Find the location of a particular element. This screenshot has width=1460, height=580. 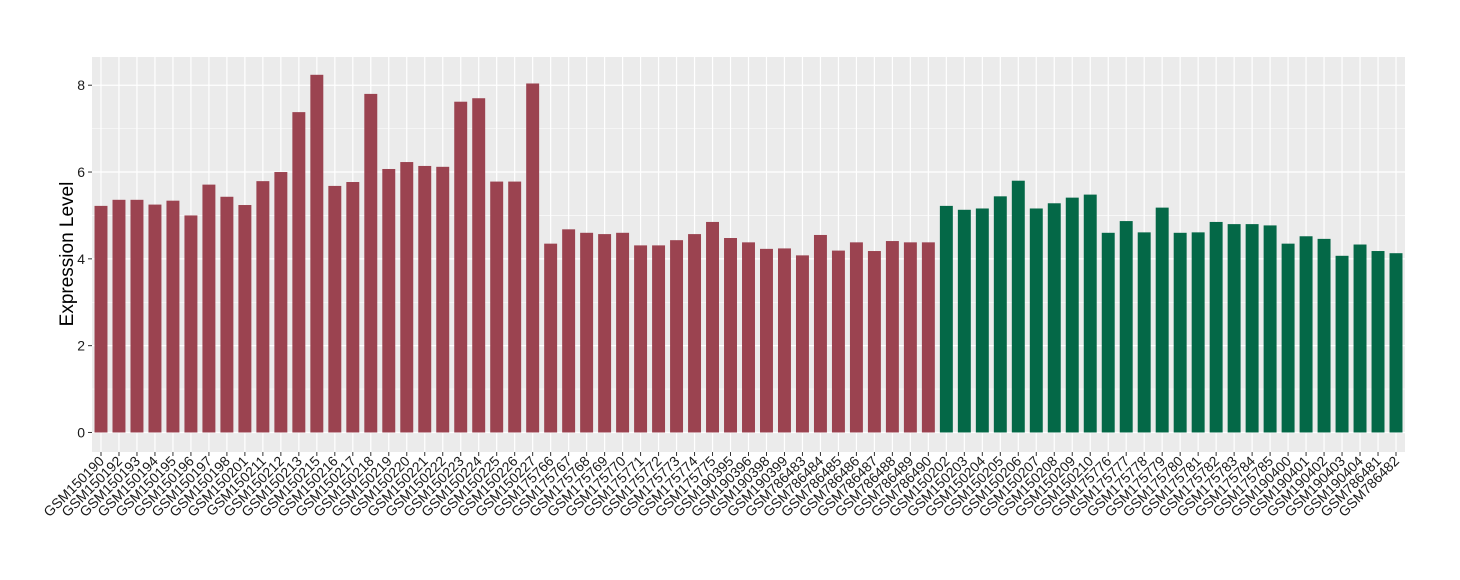

bar-GSM175767 is located at coordinates (569, 331).